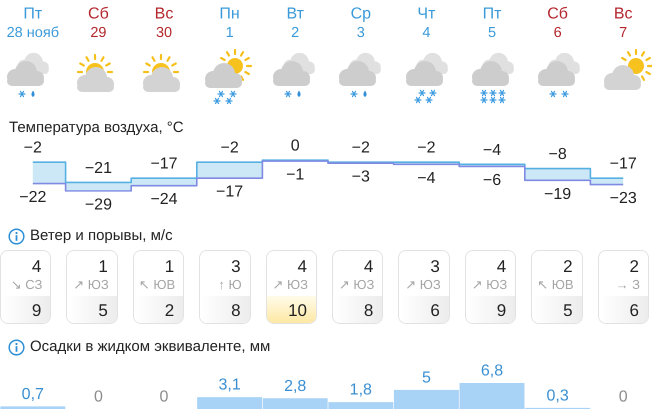 Image resolution: width=656 pixels, height=409 pixels. I want to click on x-tick-label: Пт 5, so click(492, 23).